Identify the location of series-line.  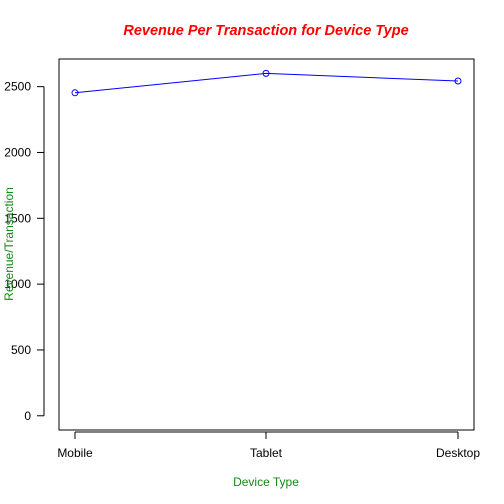
(266, 83).